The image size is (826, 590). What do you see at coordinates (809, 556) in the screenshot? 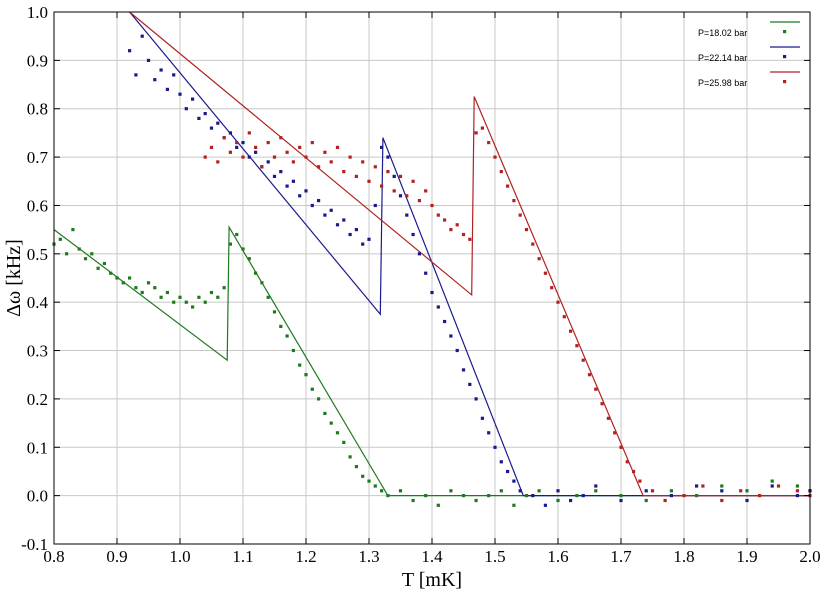
I see `x-tick-label: 2.0` at bounding box center [809, 556].